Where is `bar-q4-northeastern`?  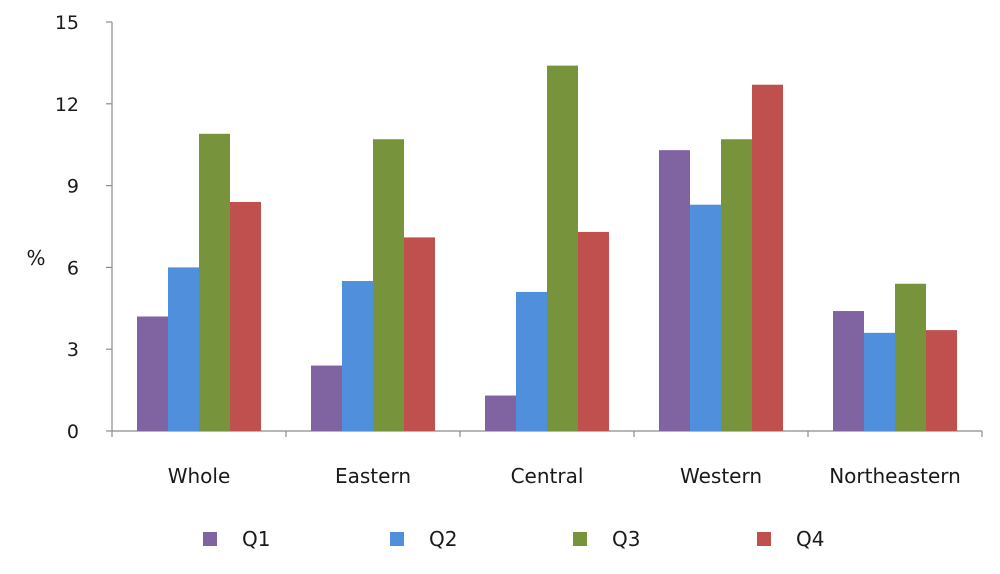
bar-q4-northeastern is located at coordinates (941, 380).